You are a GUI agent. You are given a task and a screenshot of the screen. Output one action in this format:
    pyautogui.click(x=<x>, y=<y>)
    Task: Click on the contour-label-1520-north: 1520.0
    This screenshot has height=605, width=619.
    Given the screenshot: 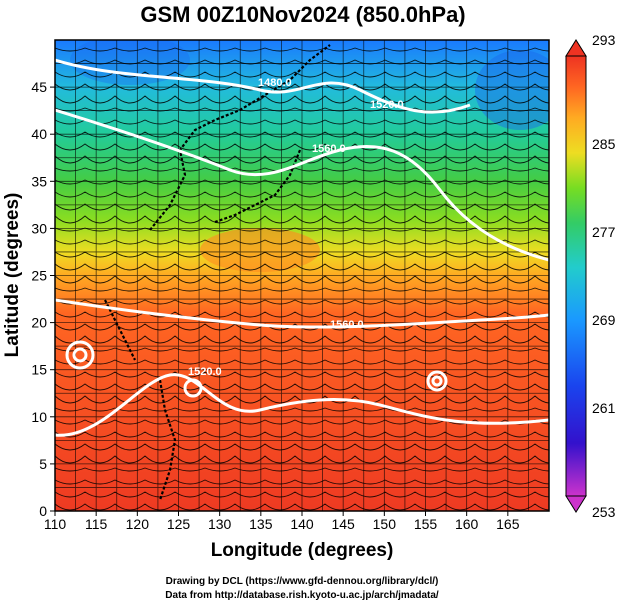 What is the action you would take?
    pyautogui.click(x=387, y=105)
    